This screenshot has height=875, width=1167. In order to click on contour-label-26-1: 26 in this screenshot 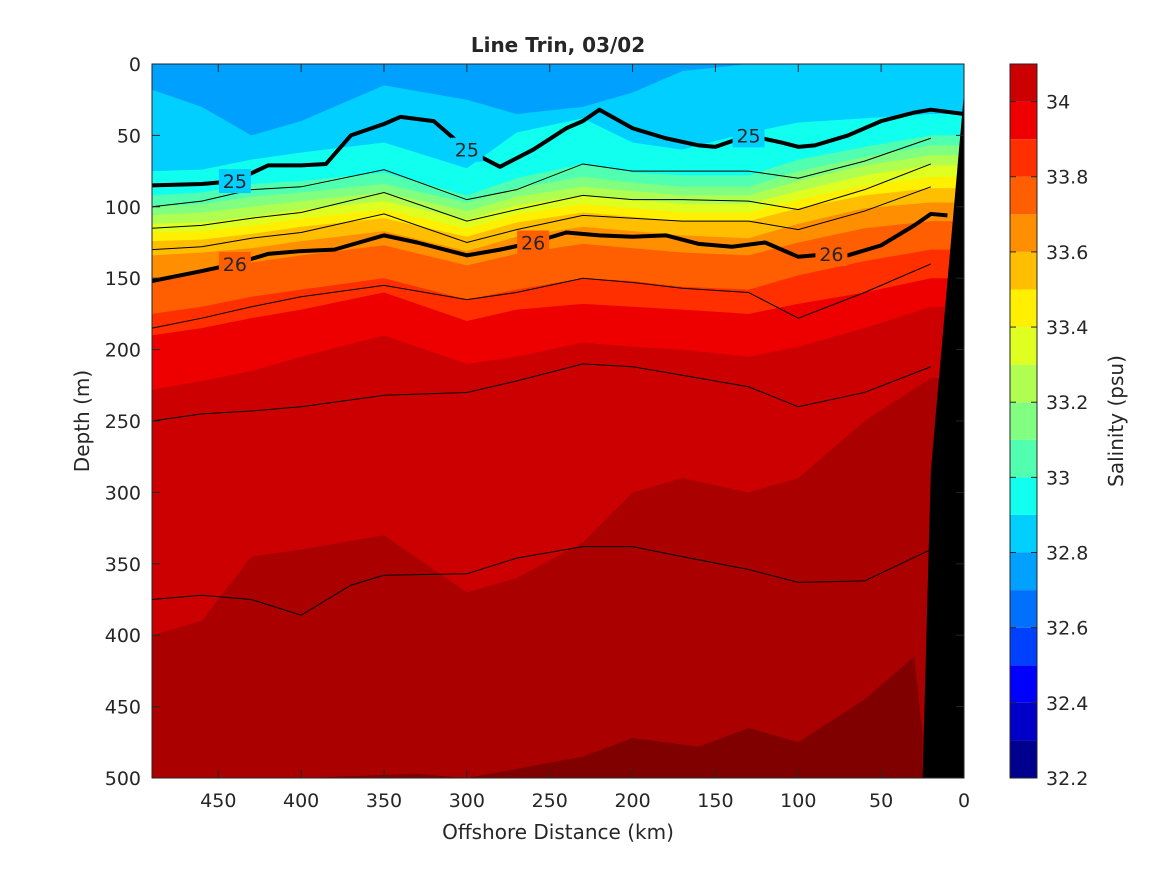, I will do `click(533, 244)`.